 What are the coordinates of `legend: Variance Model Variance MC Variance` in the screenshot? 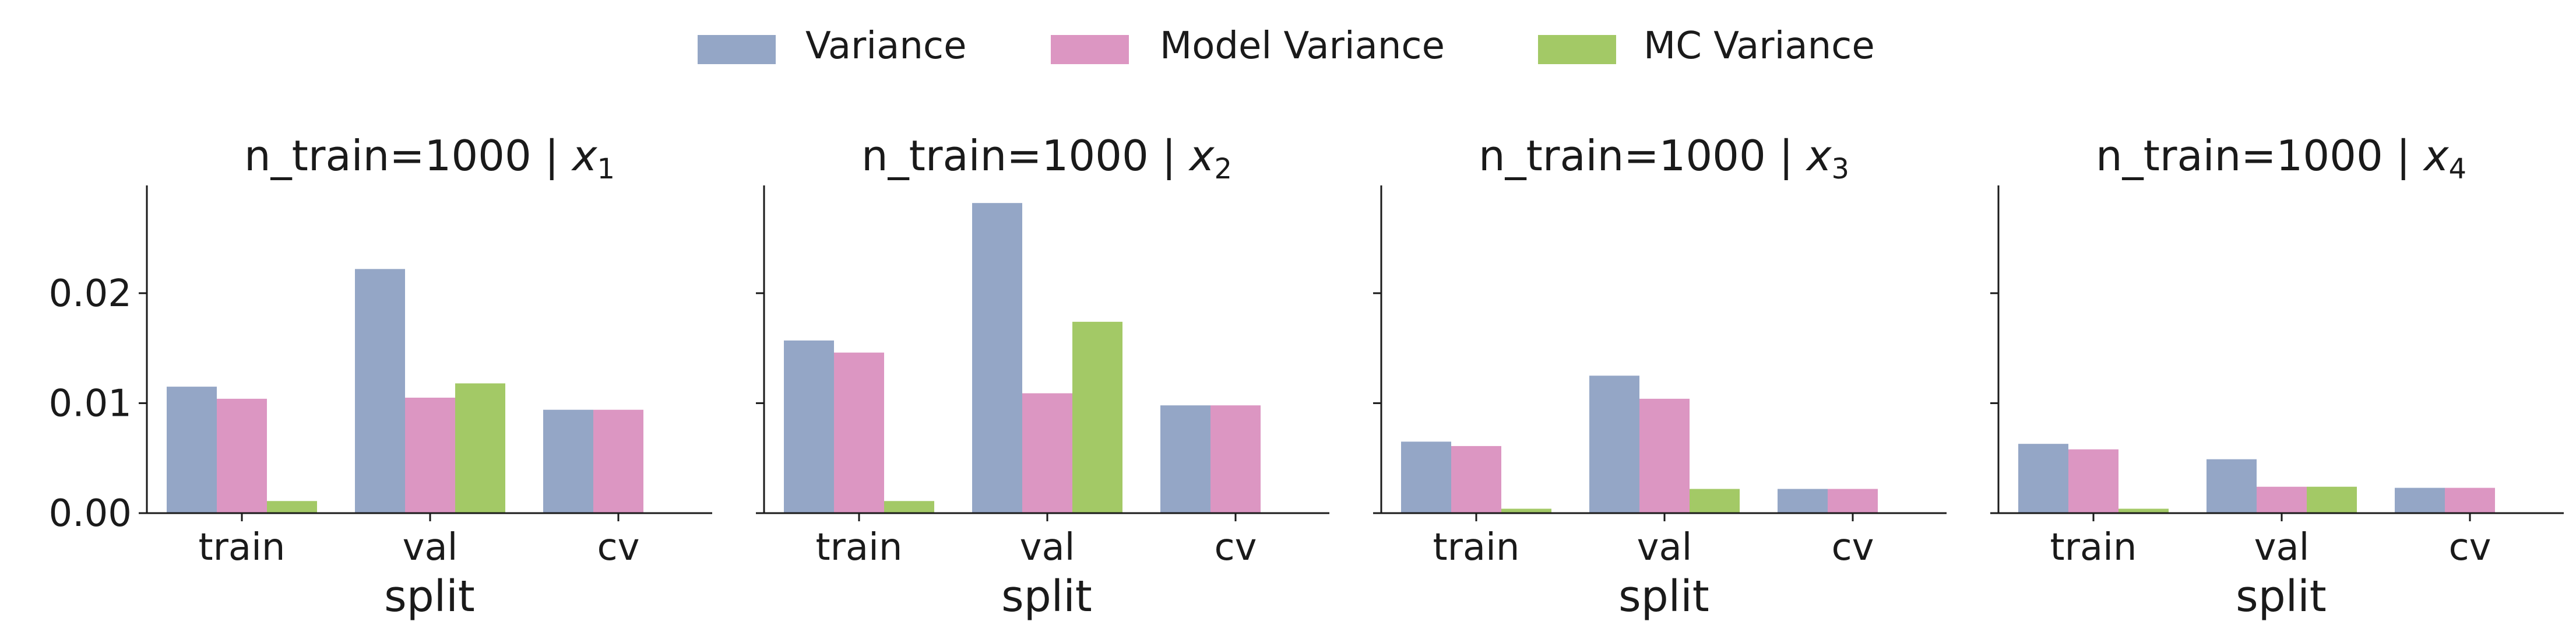 It's located at (1286, 46).